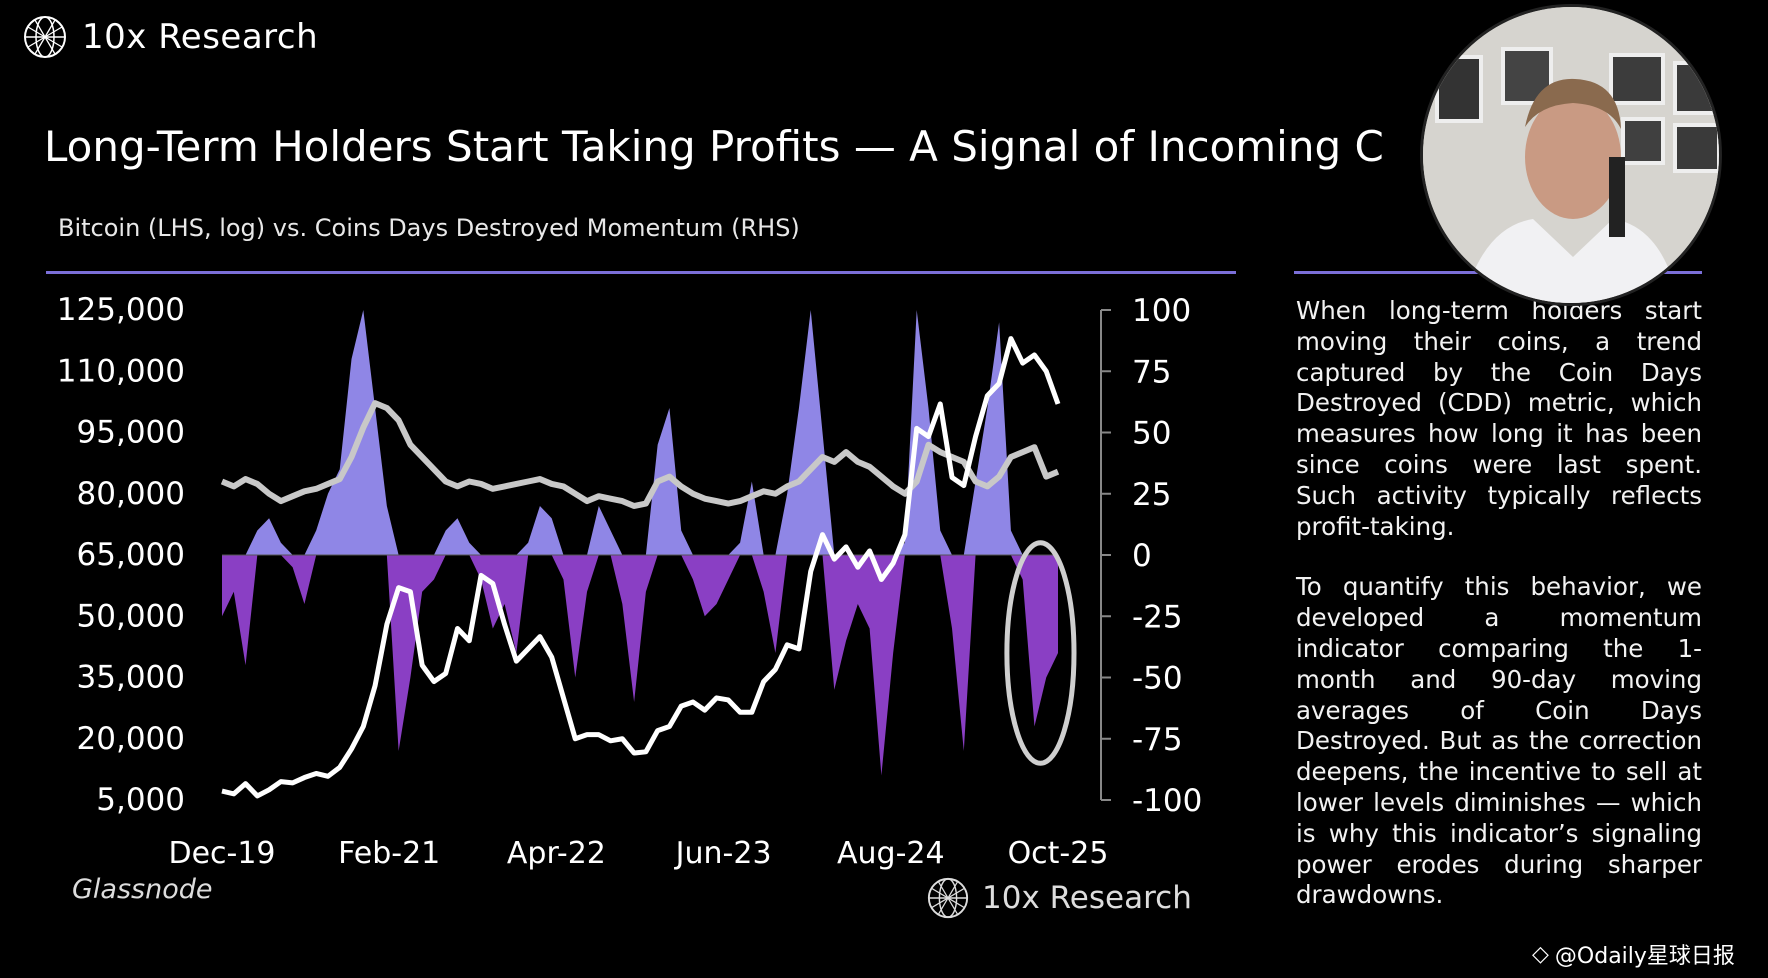 This screenshot has height=978, width=1768. Describe the element at coordinates (640, 665) in the screenshot. I see `cdd-momentum-negative-area` at that location.